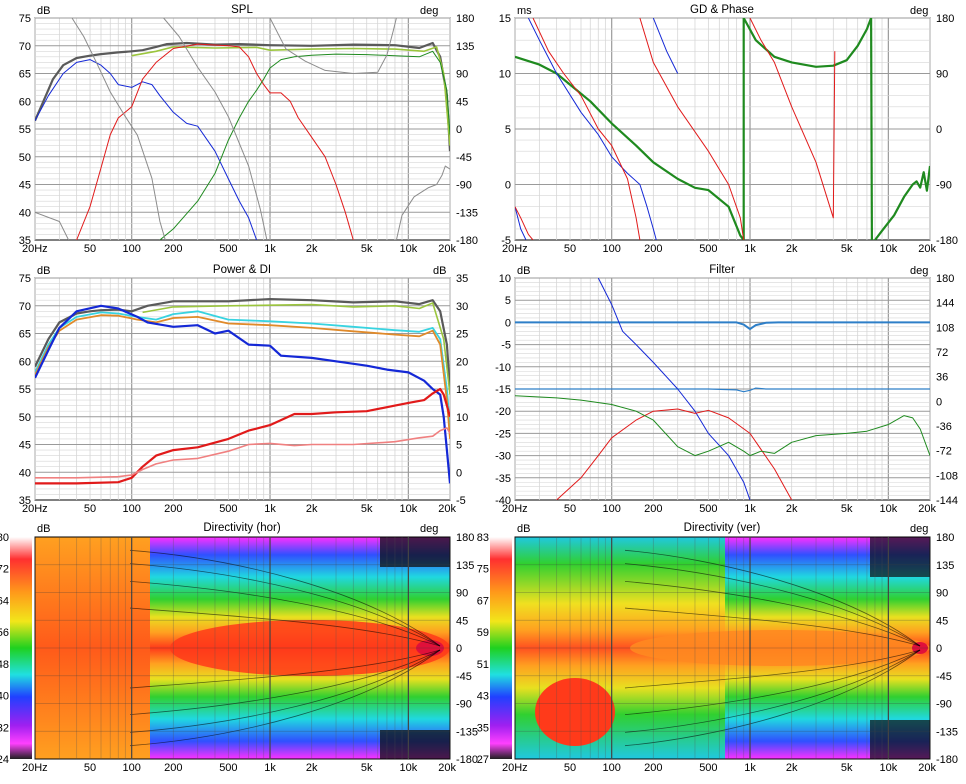 This screenshot has width=966, height=784. Describe the element at coordinates (947, 760) in the screenshot. I see `right-tick-label: -180` at that location.